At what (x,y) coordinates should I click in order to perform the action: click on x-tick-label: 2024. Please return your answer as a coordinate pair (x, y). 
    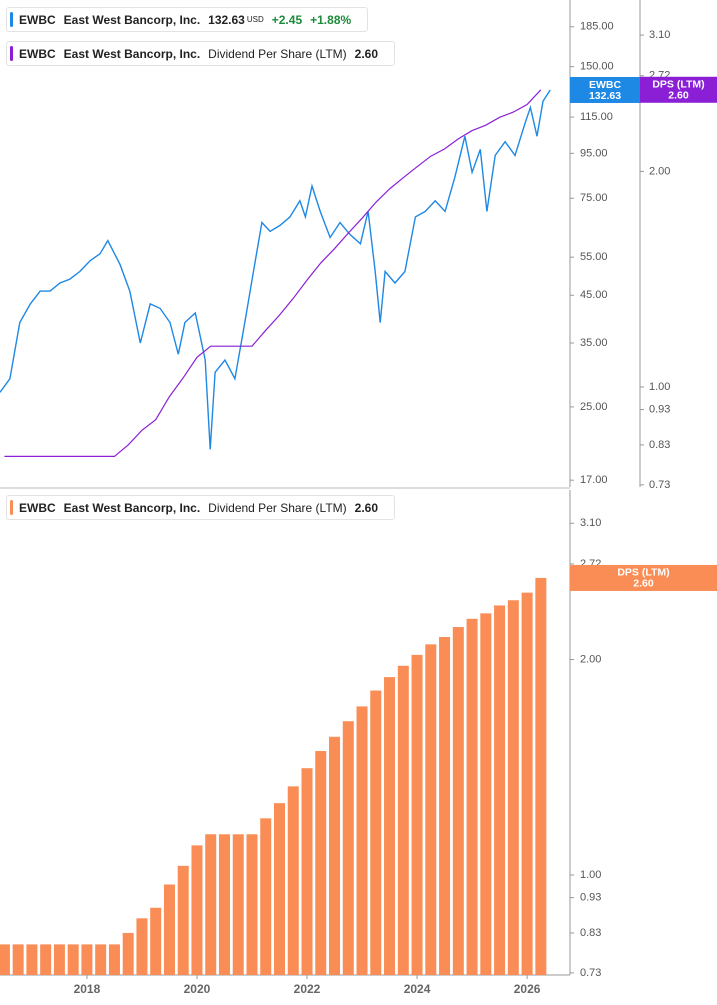
    Looking at the image, I should click on (417, 989).